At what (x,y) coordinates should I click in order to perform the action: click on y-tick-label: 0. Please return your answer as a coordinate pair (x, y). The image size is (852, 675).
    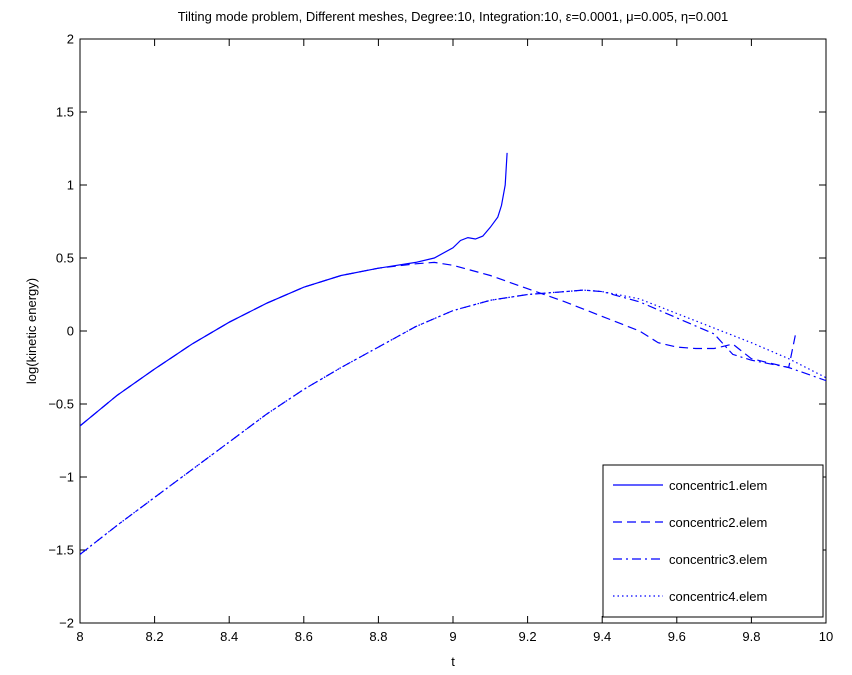
    Looking at the image, I should click on (70, 331).